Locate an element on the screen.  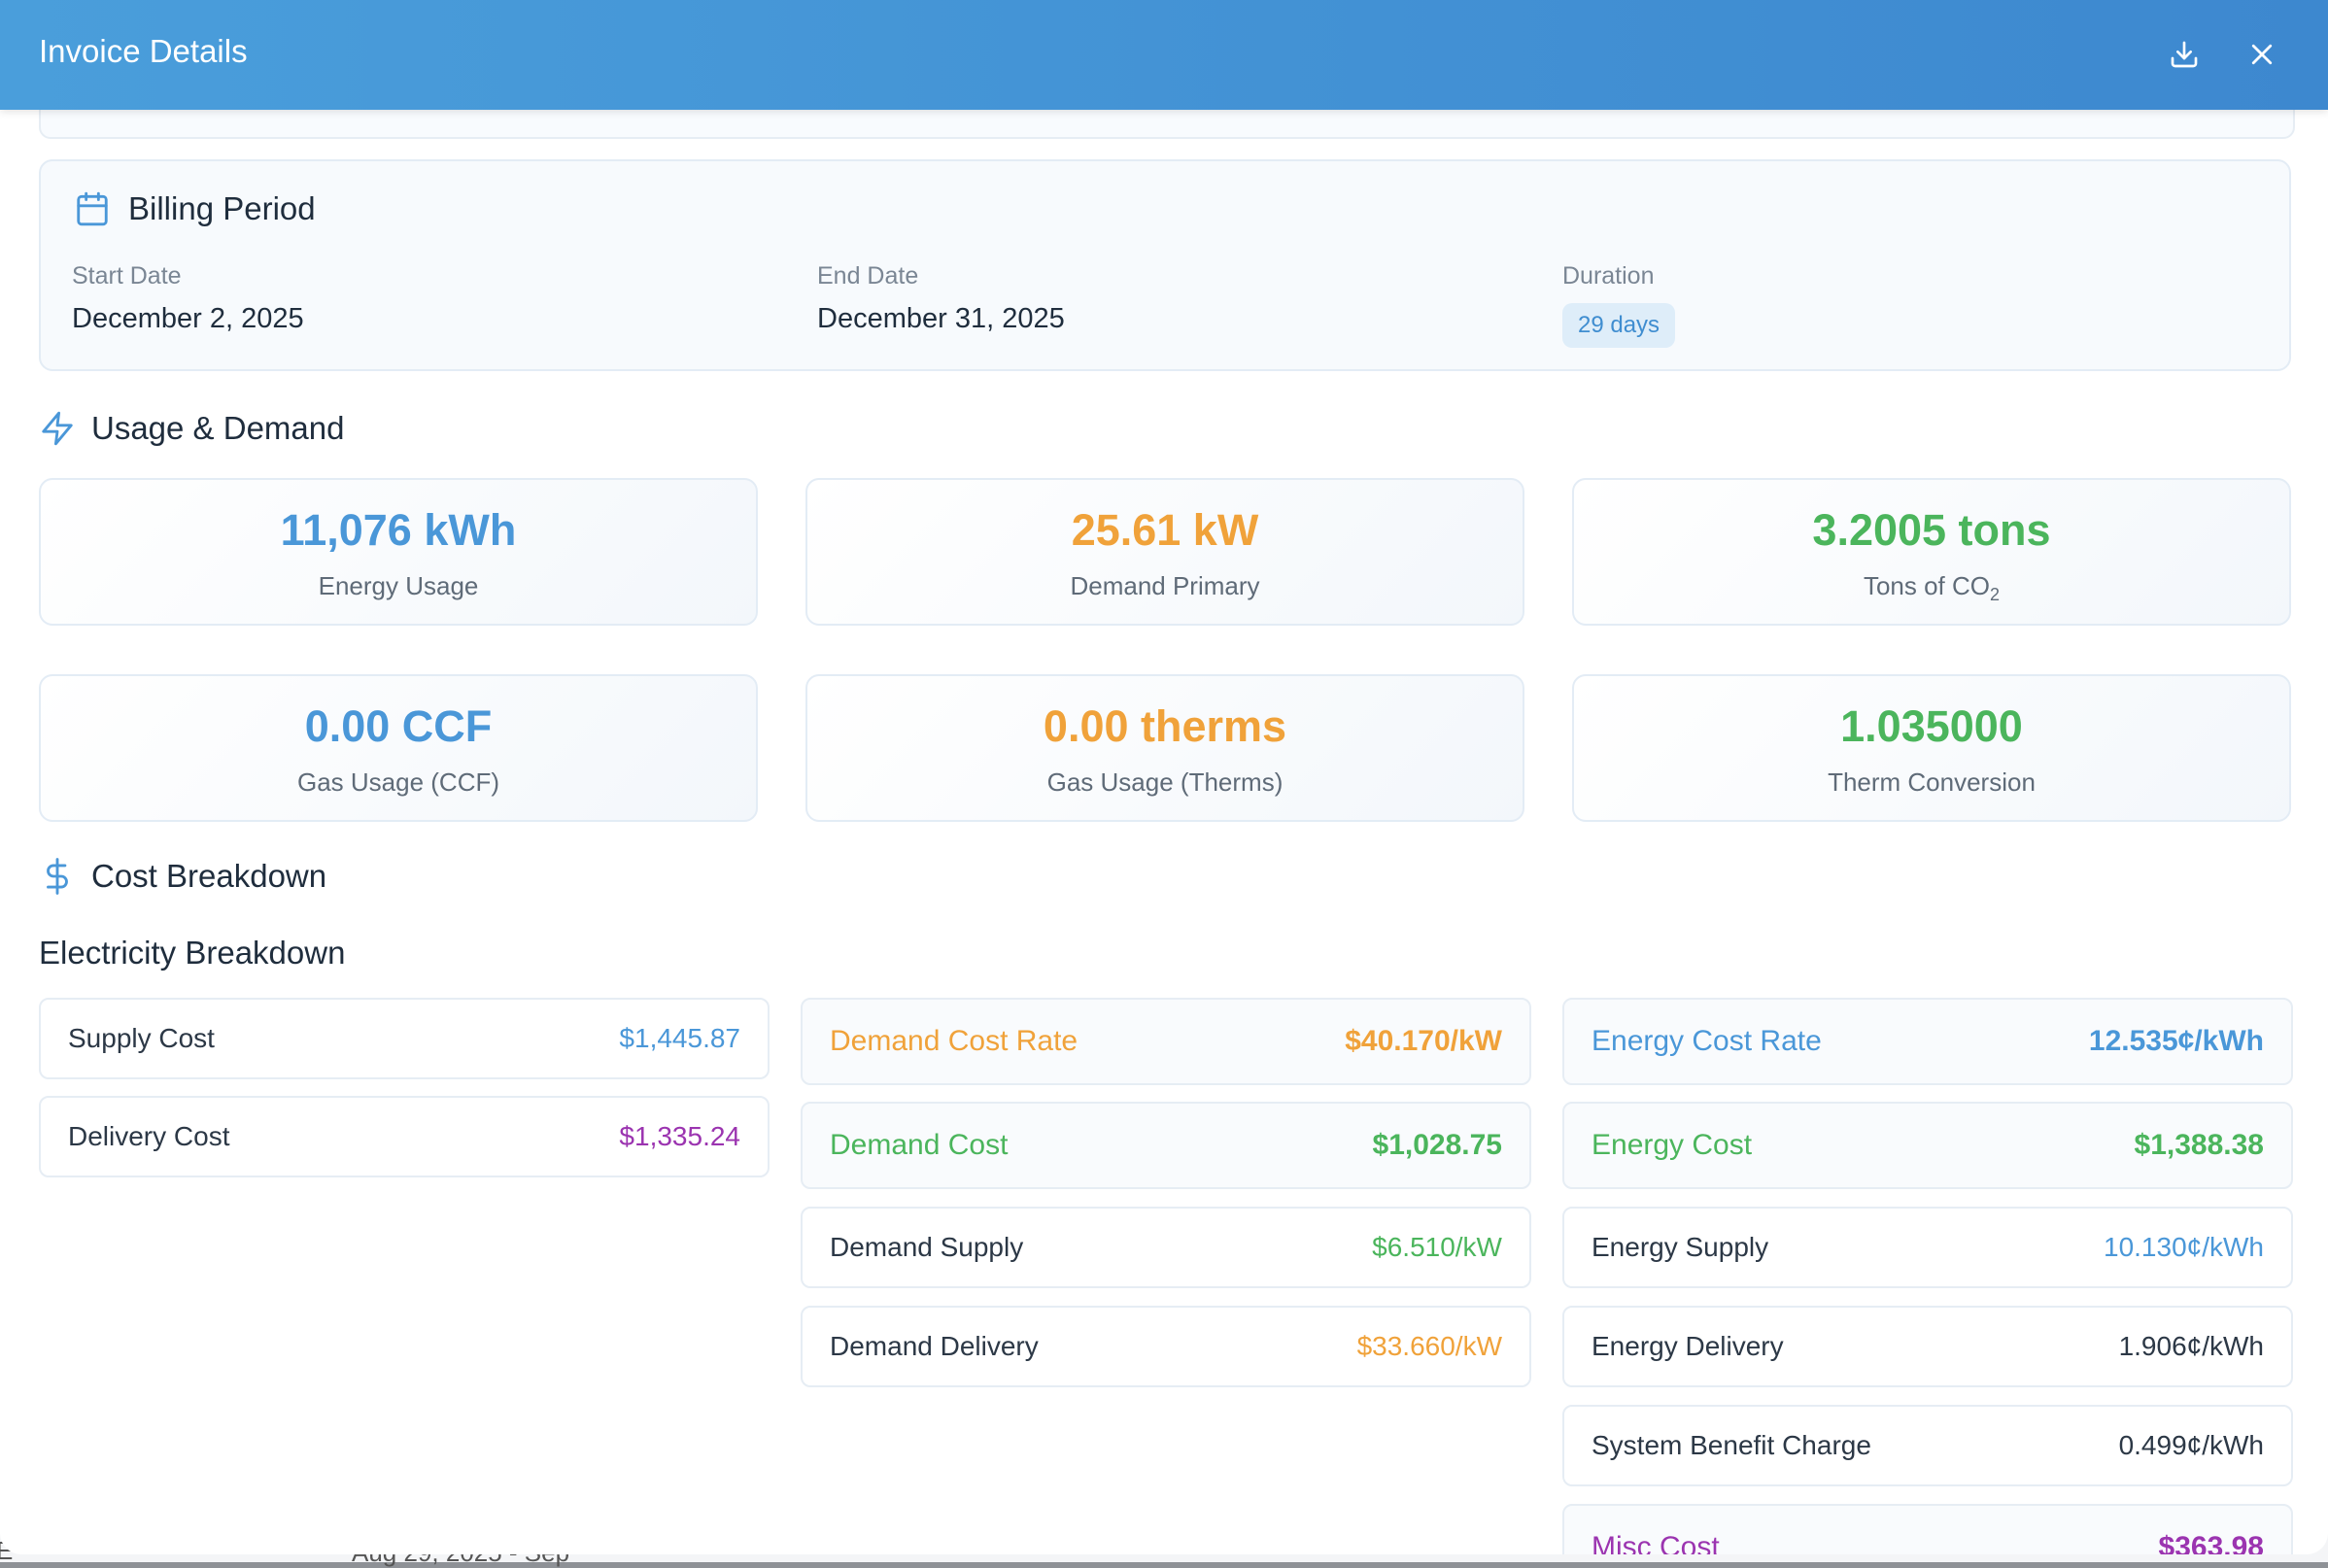
stat-gas-usage-ccf: 0.00 CCF Gas Usage (CCF) is located at coordinates (398, 748).